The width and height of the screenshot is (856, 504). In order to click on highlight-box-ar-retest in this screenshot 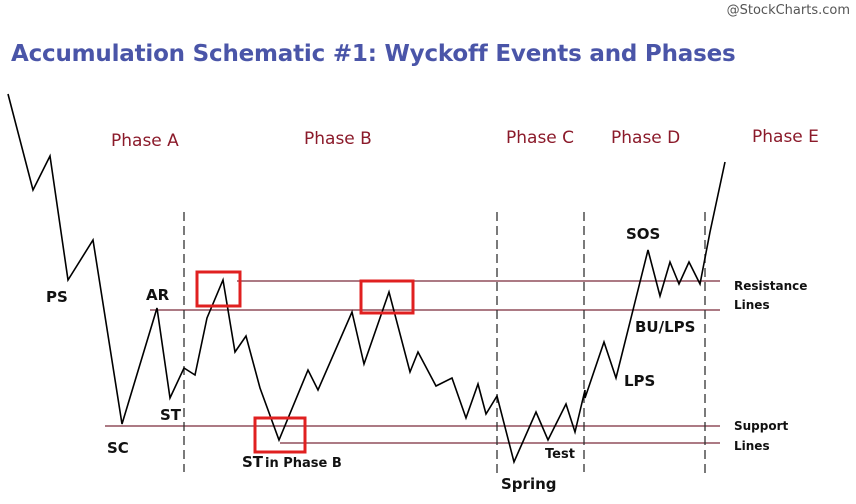, I will do `click(218, 289)`.